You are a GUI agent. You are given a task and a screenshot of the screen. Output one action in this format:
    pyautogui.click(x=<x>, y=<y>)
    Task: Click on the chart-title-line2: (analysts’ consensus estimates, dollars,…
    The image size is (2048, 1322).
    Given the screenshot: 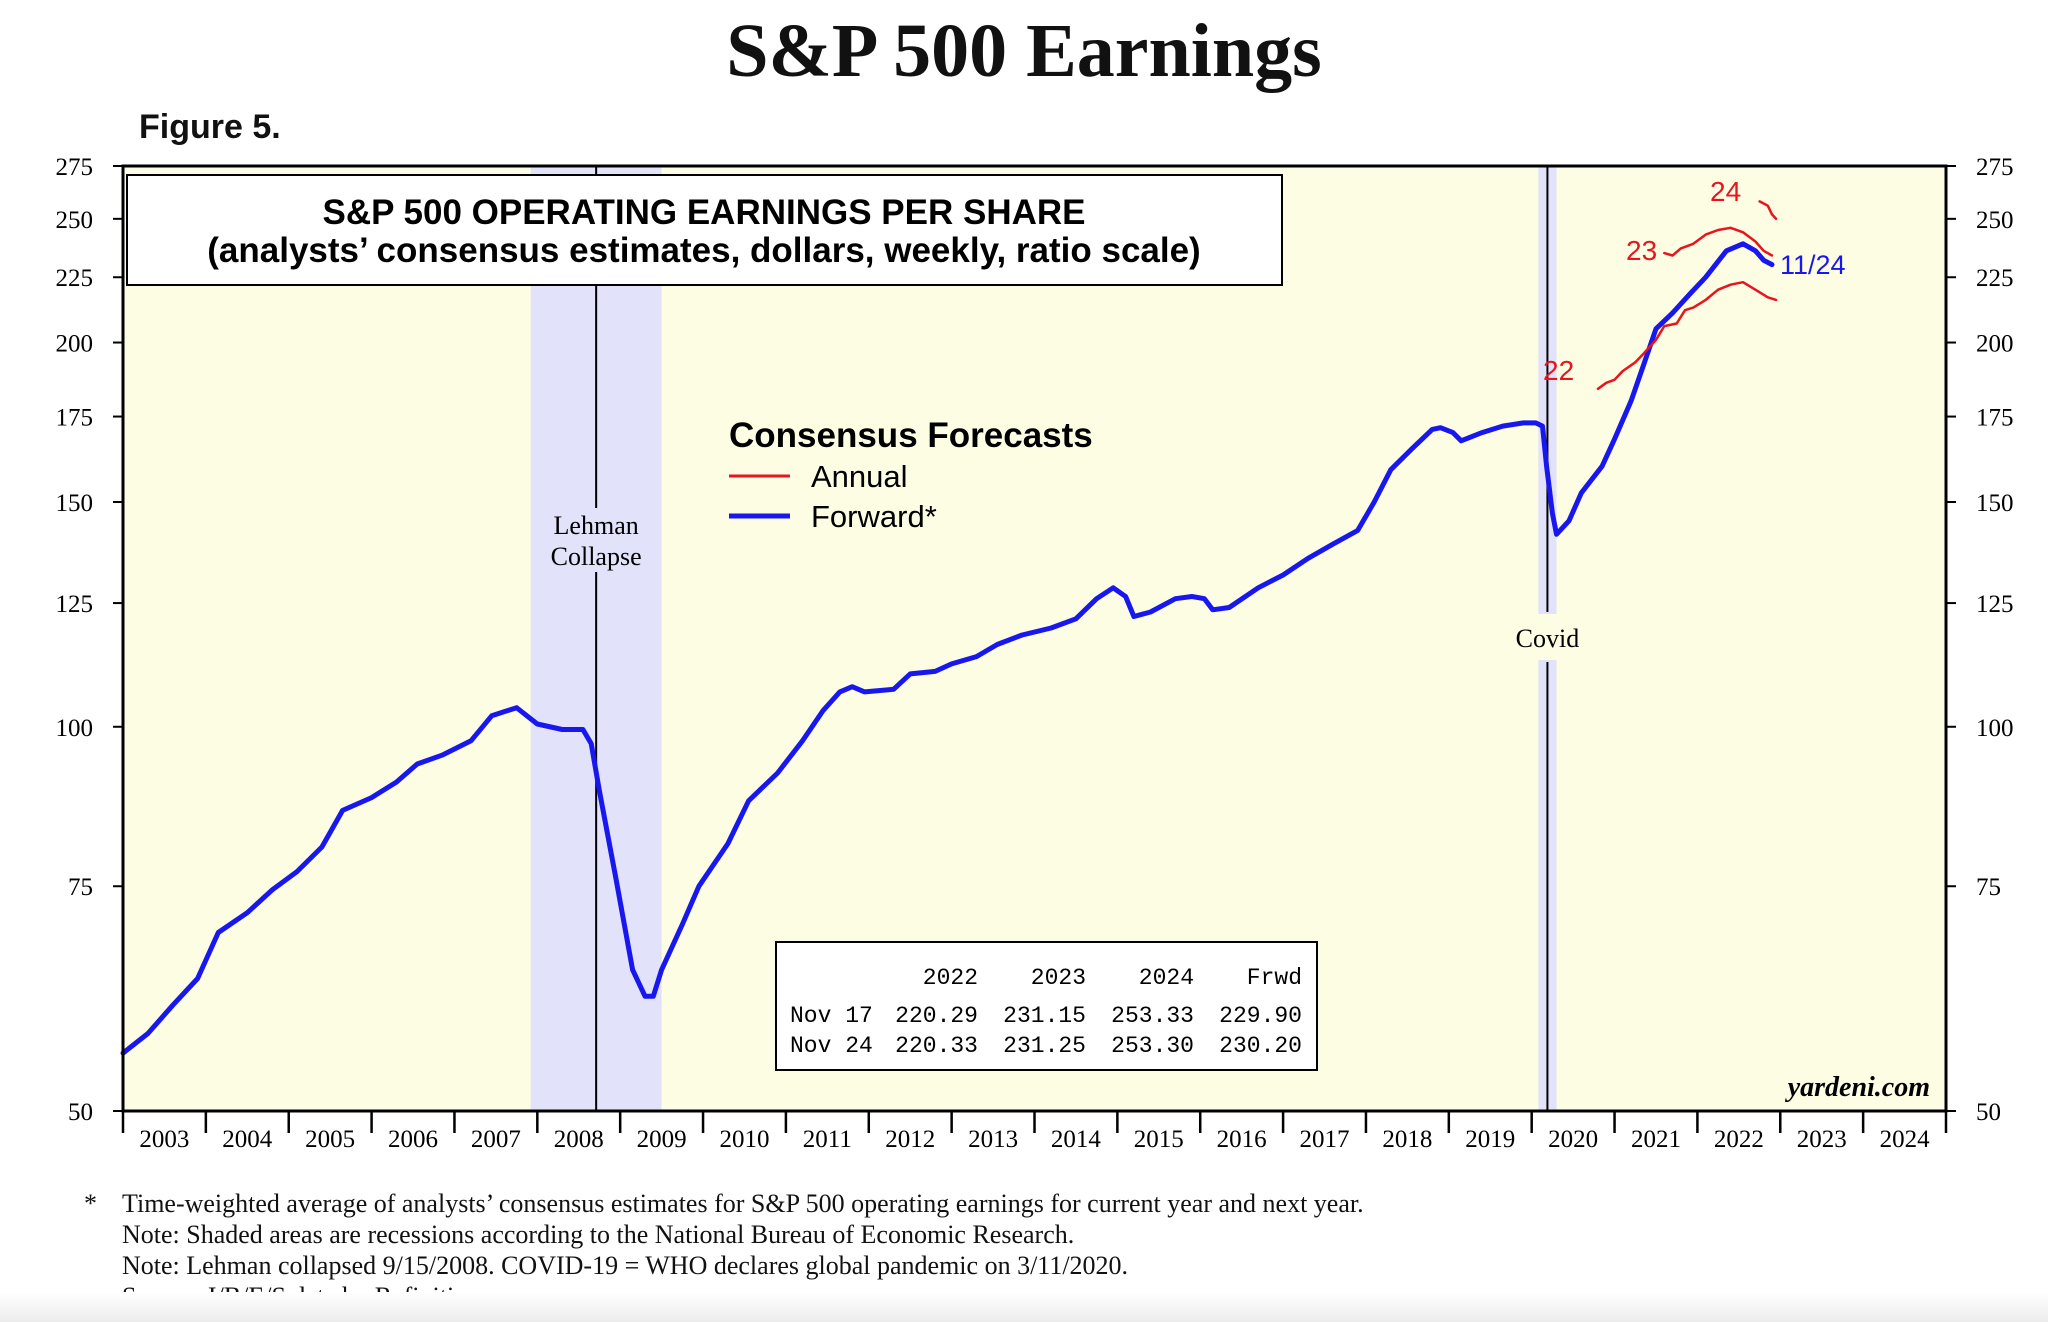 What is the action you would take?
    pyautogui.click(x=703, y=250)
    